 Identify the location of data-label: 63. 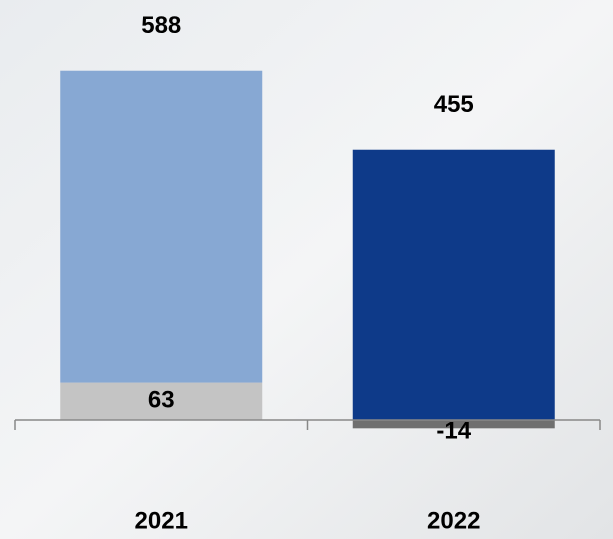
(161, 400).